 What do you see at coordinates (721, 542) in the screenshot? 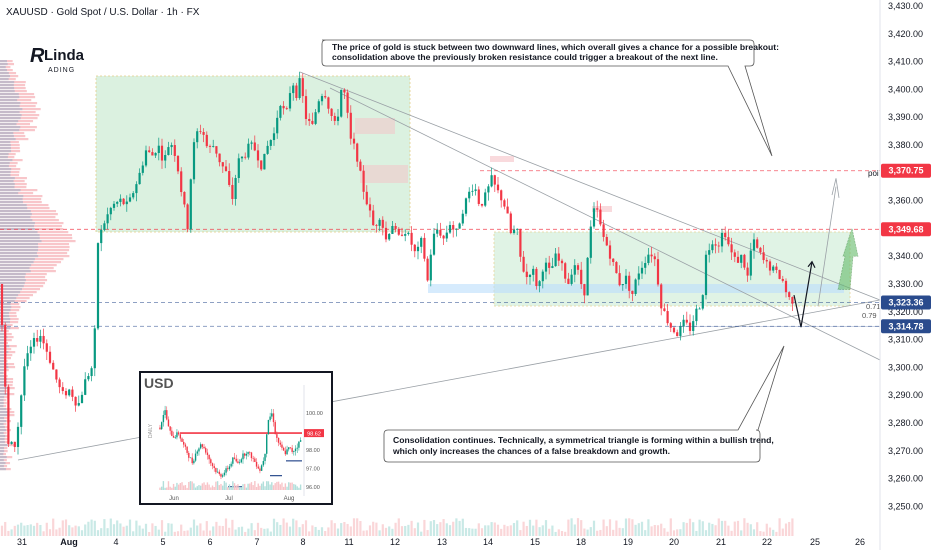
I see `time-tick: 21` at bounding box center [721, 542].